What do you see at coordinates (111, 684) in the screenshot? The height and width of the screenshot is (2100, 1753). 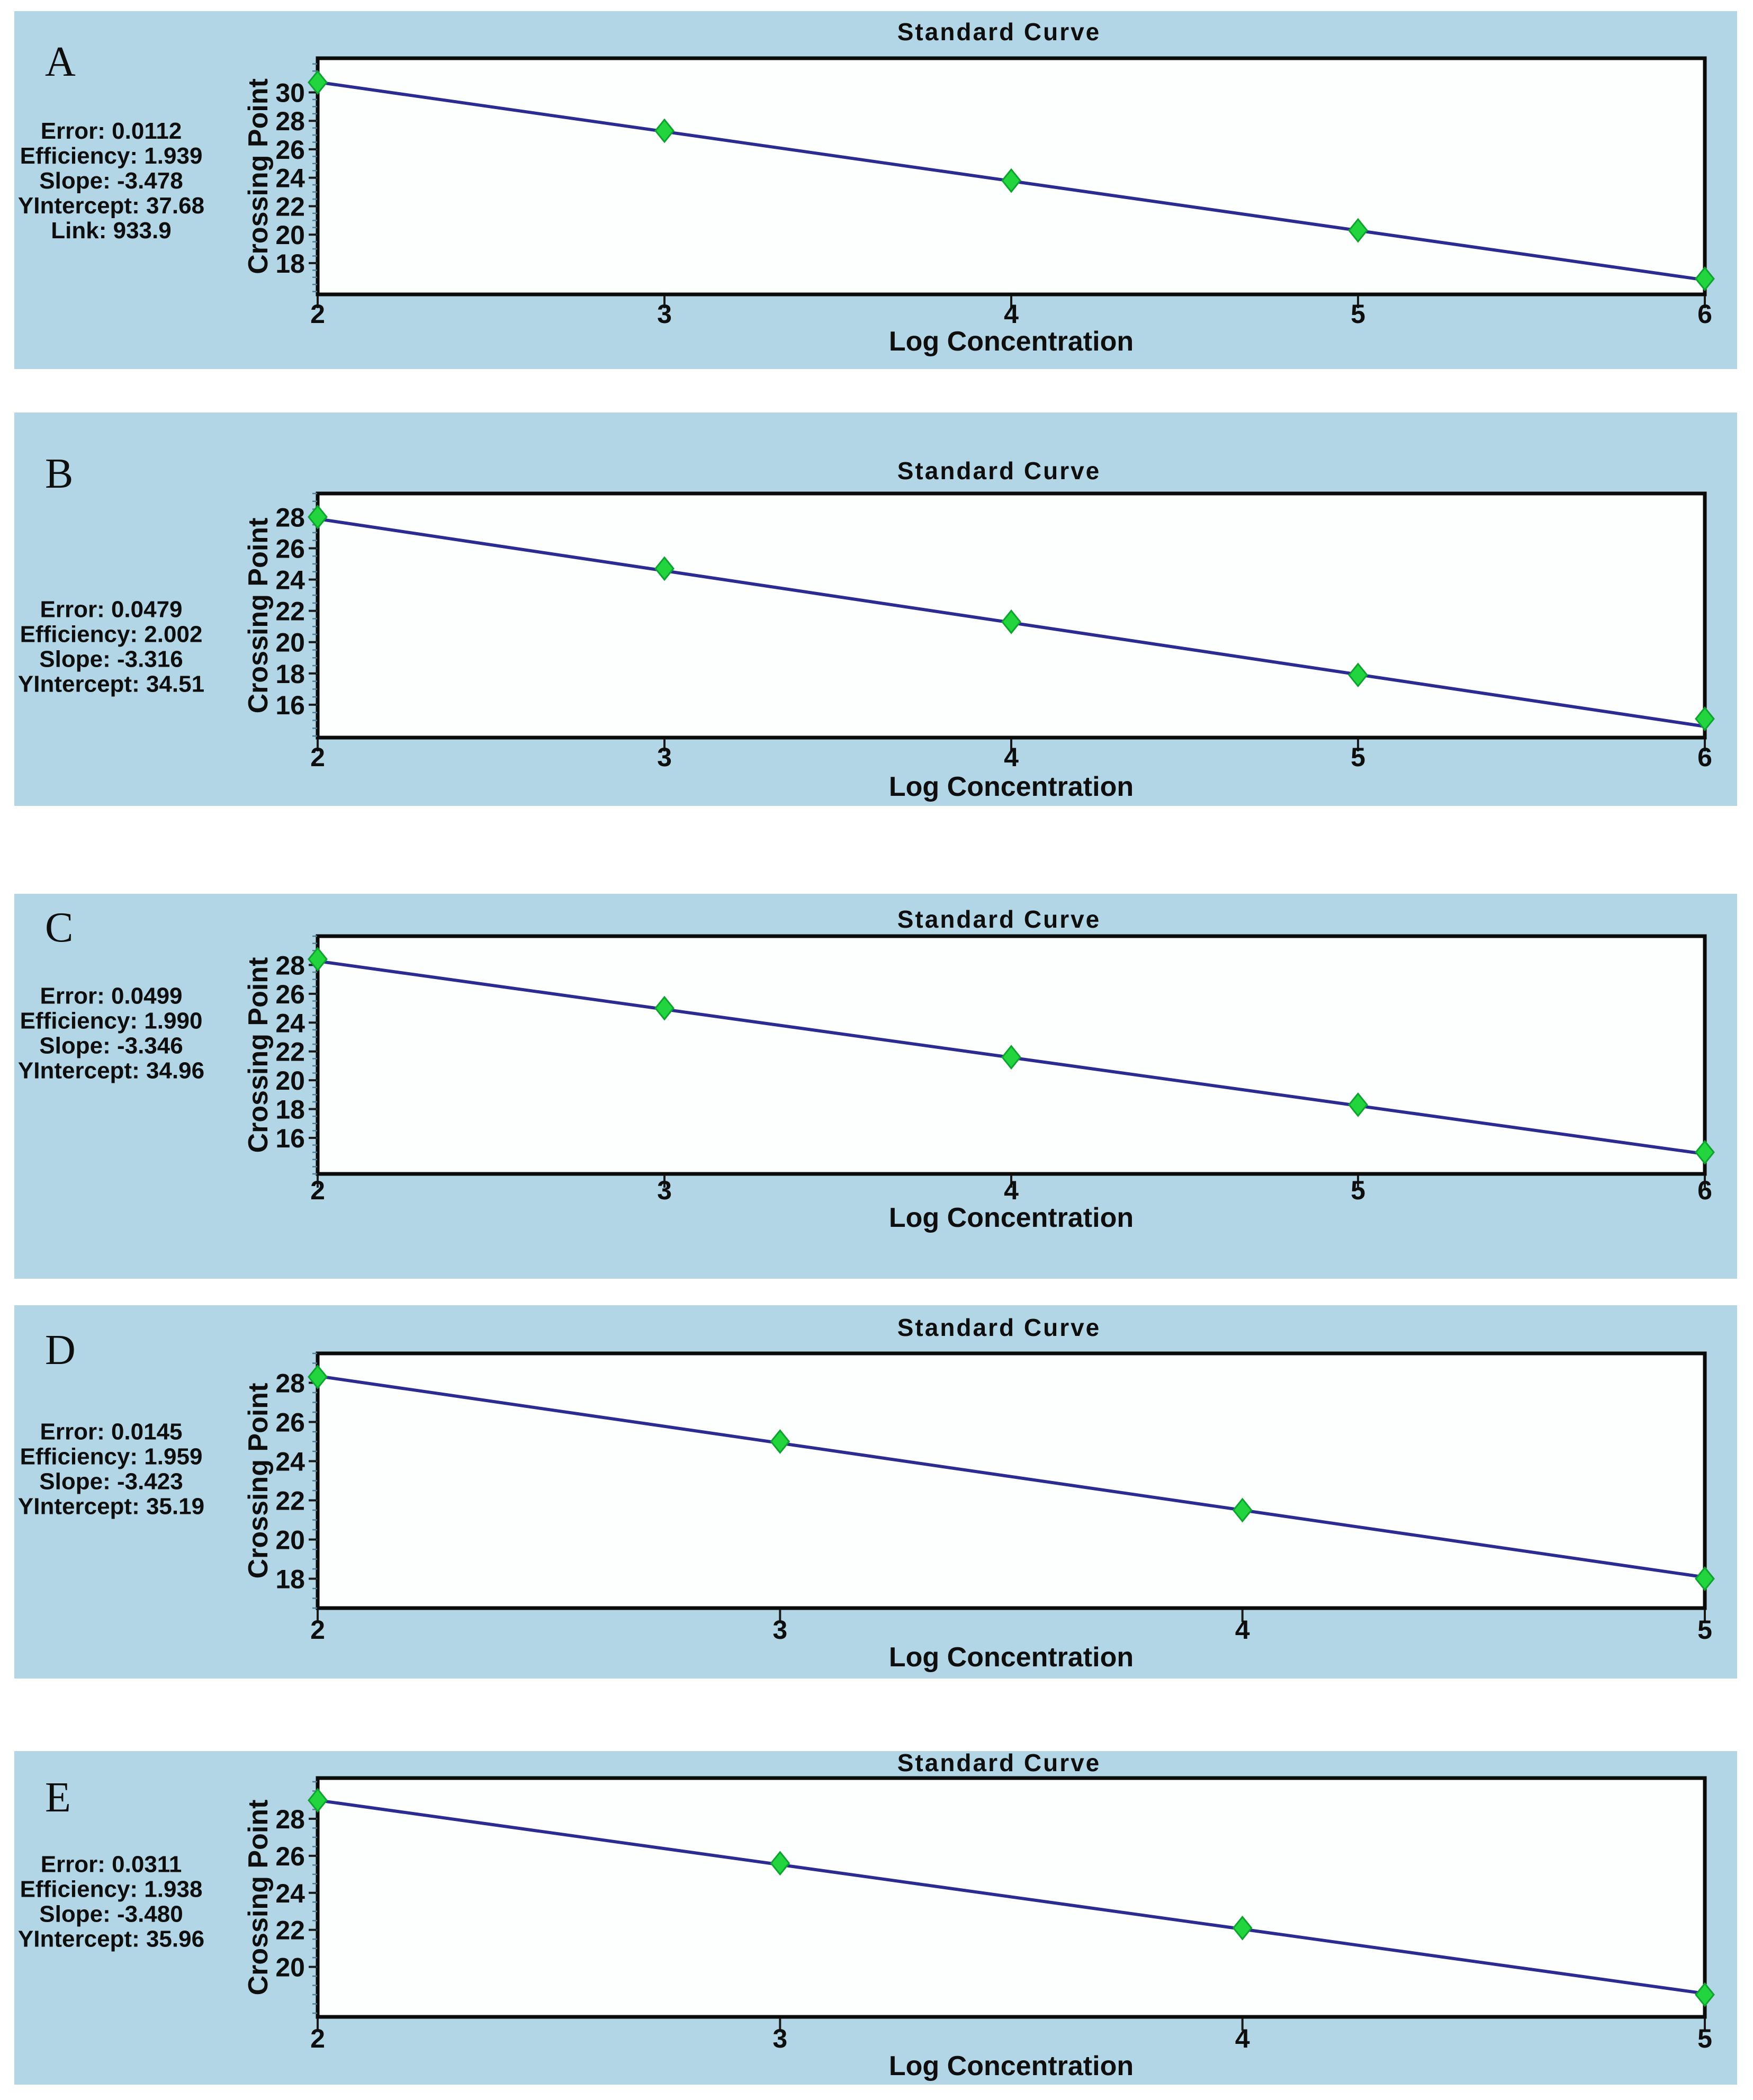 I see `stat-line: YIntercept: 34.51` at bounding box center [111, 684].